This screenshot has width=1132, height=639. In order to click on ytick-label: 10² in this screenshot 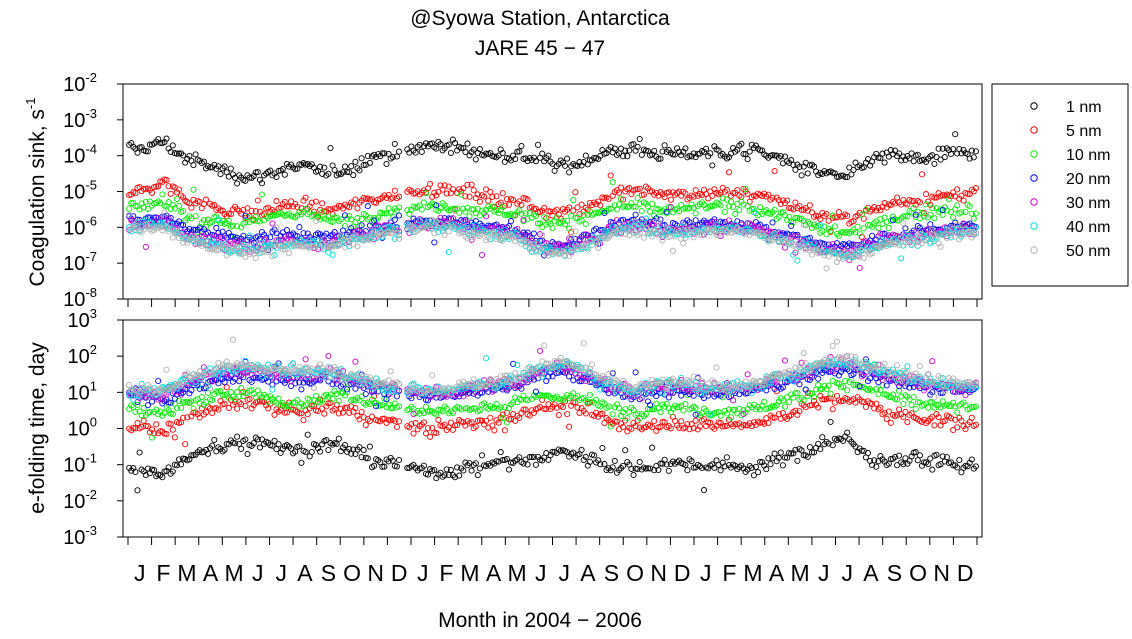, I will do `click(82, 355)`.